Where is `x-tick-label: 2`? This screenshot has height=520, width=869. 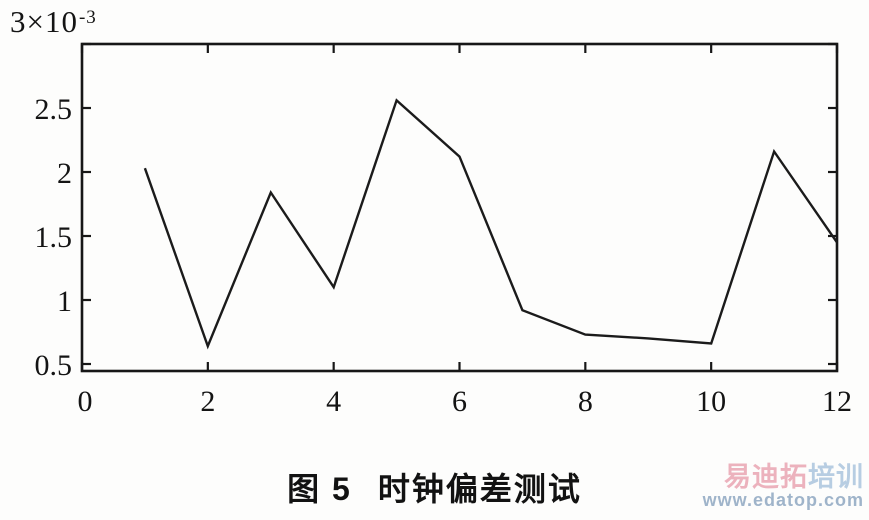
x-tick-label: 2 is located at coordinates (207, 401).